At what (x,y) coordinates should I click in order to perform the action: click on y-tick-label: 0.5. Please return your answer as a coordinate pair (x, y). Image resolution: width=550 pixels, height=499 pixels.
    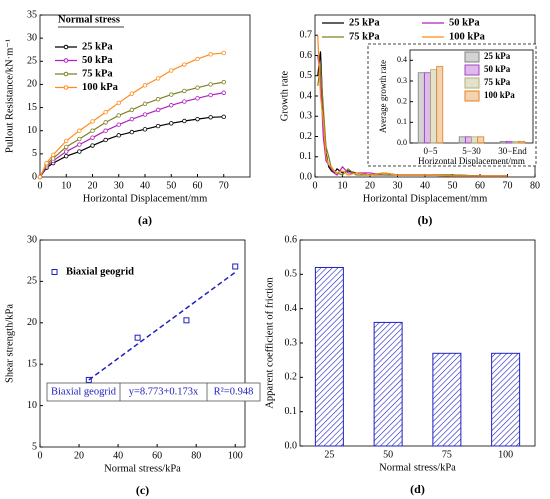
    Looking at the image, I should click on (306, 75).